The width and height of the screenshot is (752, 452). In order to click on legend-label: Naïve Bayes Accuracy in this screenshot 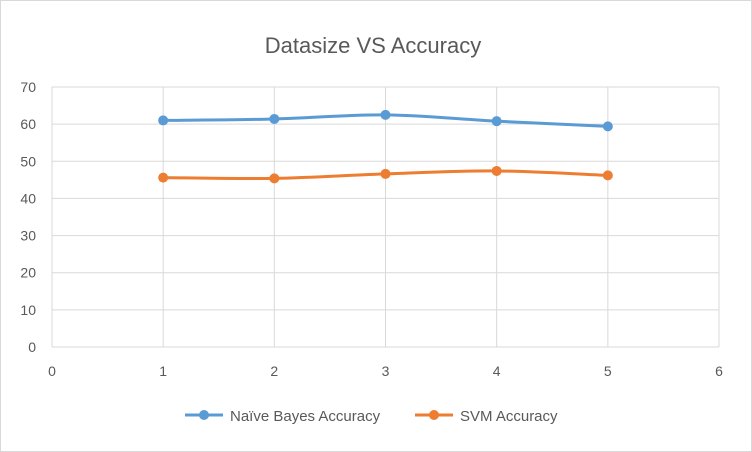, I will do `click(305, 416)`.